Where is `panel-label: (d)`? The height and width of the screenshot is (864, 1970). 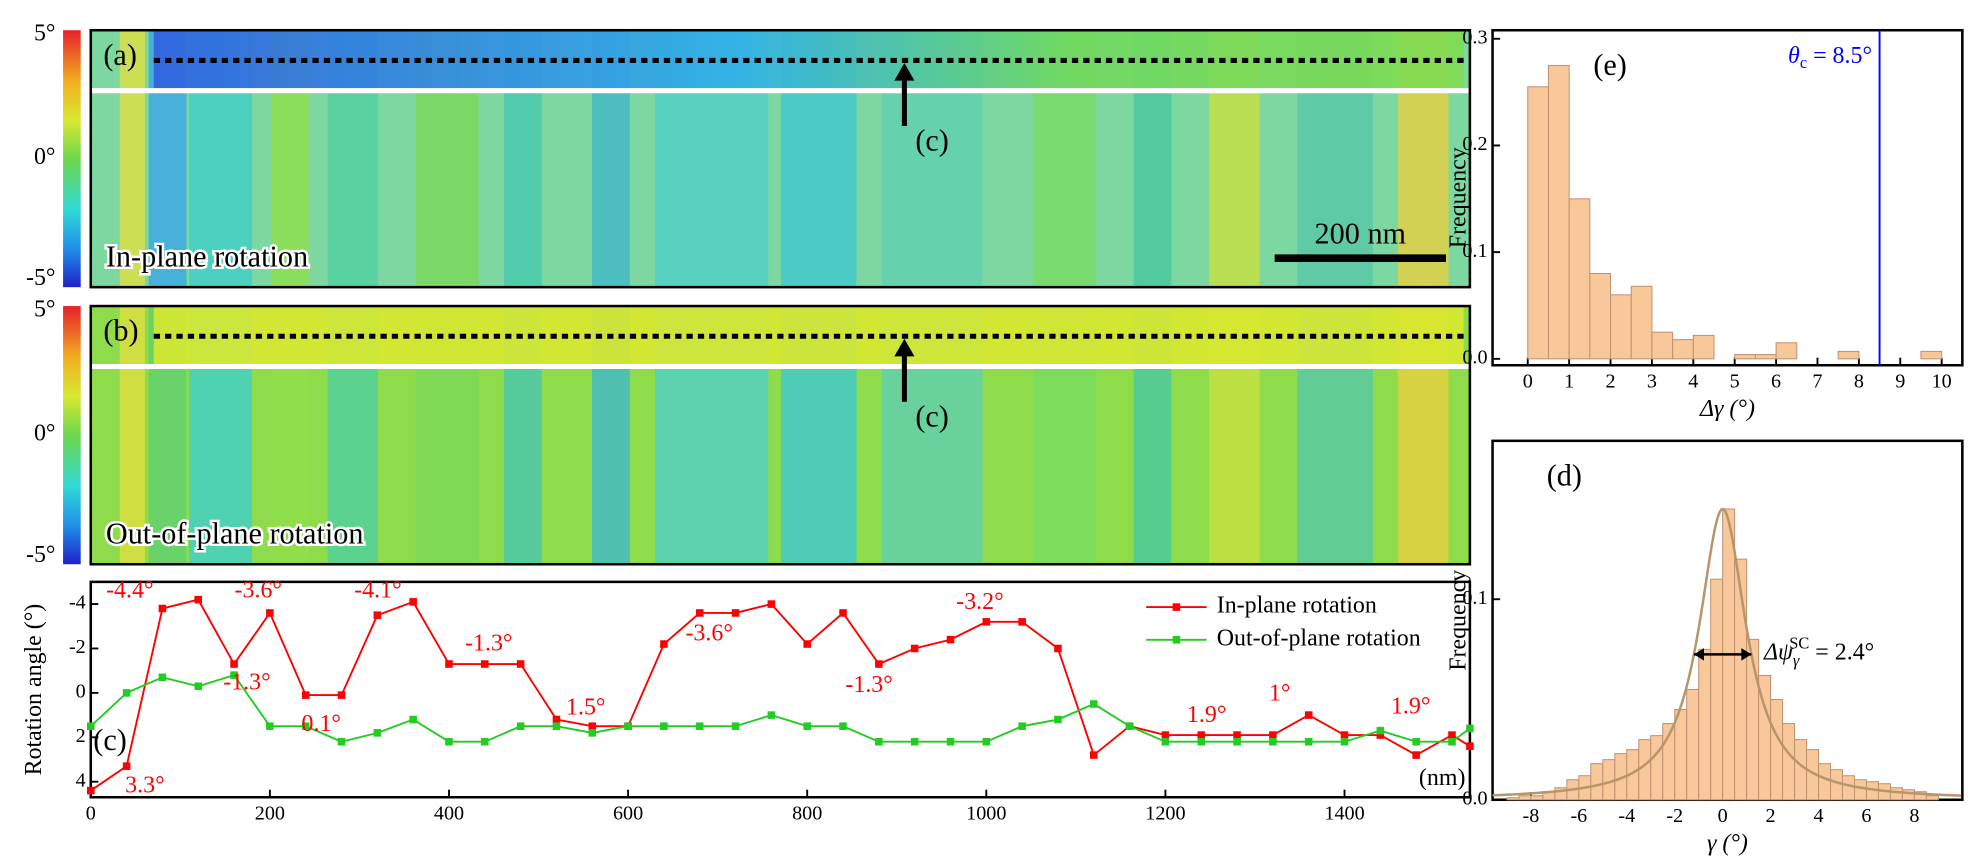 panel-label: (d) is located at coordinates (1564, 476).